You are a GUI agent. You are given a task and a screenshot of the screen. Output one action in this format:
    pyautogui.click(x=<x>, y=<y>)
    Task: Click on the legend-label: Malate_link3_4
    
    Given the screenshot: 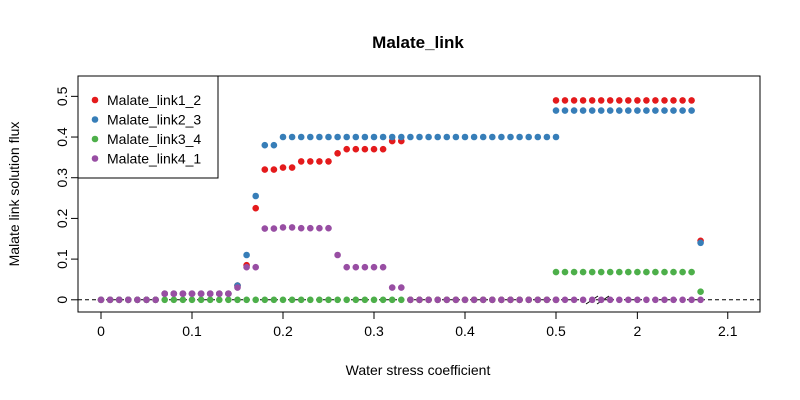 What is the action you would take?
    pyautogui.click(x=154, y=139)
    